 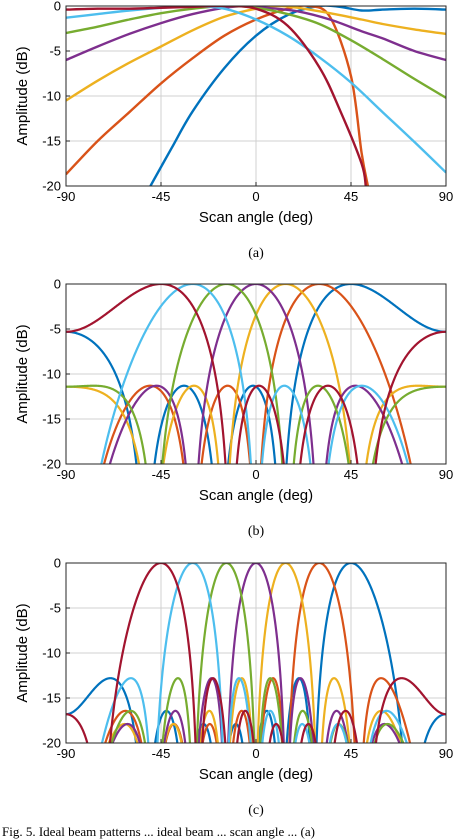 I want to click on chart-c-caption: (c), so click(x=256, y=810).